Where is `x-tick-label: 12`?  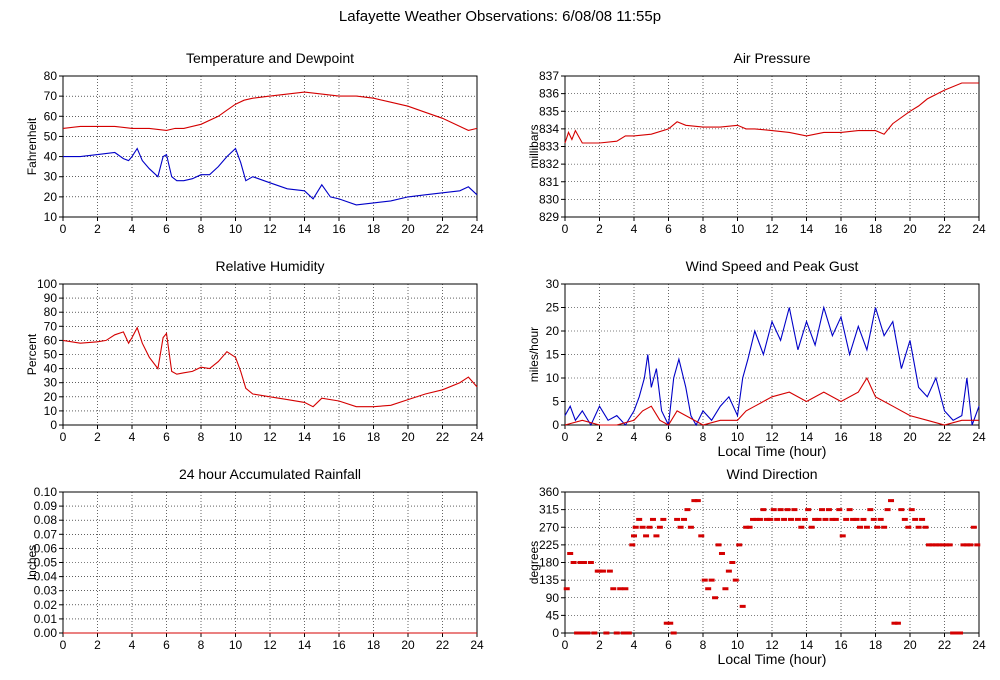 x-tick-label: 12 is located at coordinates (772, 437).